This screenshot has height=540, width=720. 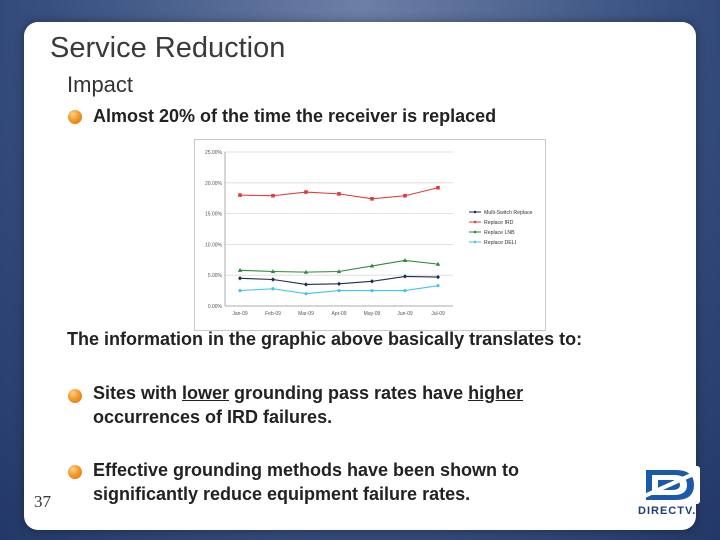 I want to click on y-tick-label: 10.00%, so click(x=214, y=245).